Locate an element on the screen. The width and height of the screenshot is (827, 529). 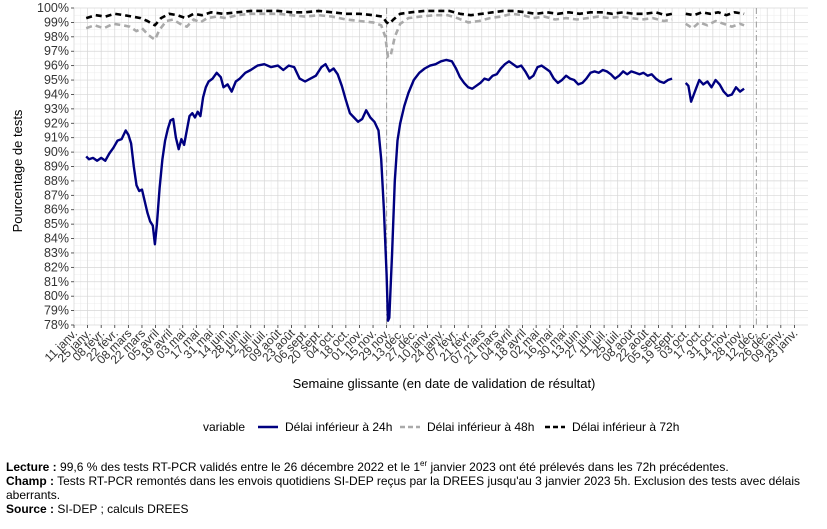
y-tick-label: 99% is located at coordinates (56, 22).